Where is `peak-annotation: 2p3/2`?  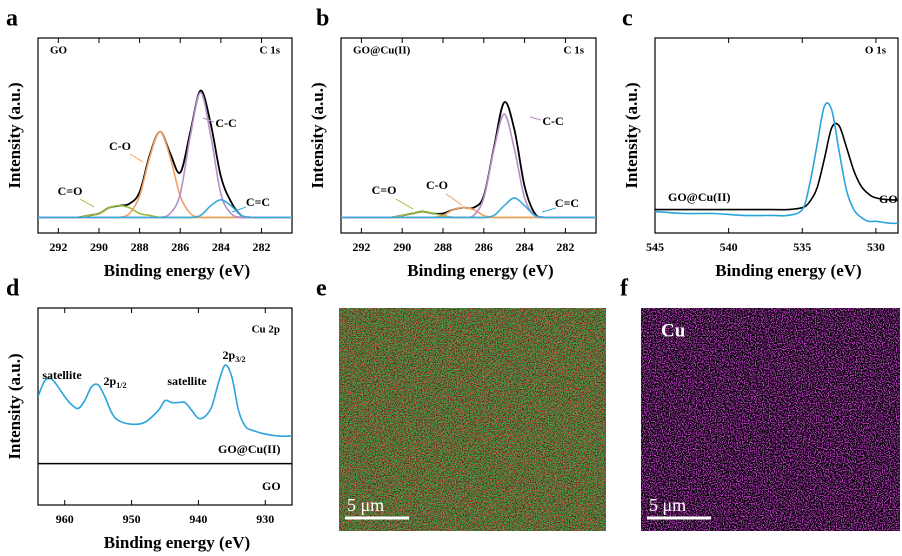
peak-annotation: 2p3/2 is located at coordinates (234, 356).